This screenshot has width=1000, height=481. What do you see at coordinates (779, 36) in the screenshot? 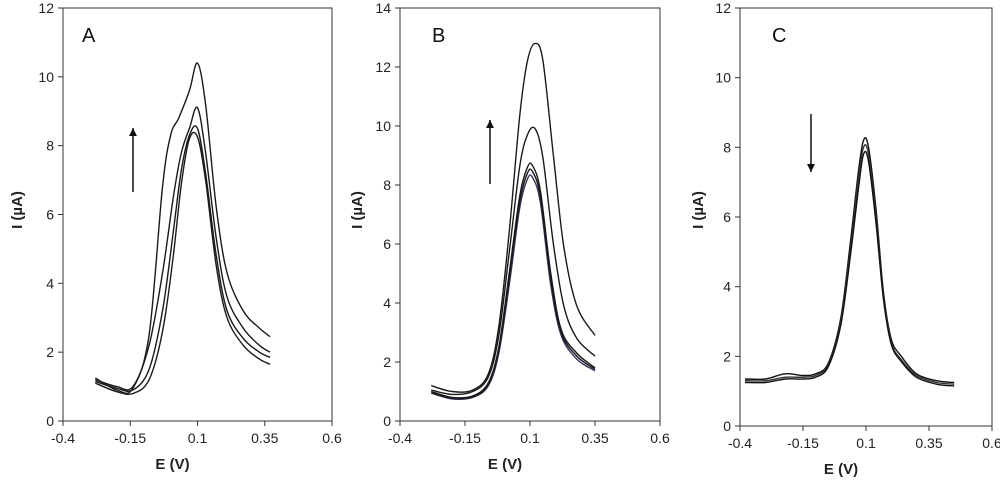
I see `panel-label: C` at bounding box center [779, 36].